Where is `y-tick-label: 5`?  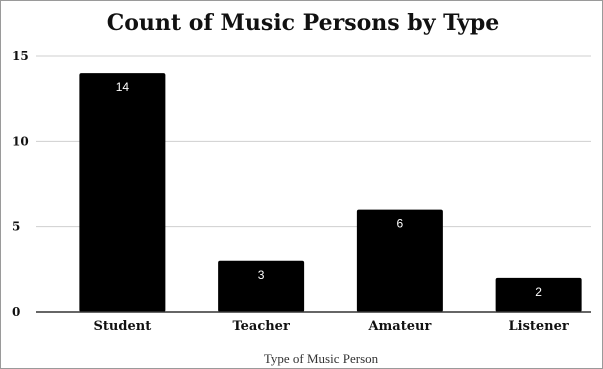
y-tick-label: 5 is located at coordinates (16, 227).